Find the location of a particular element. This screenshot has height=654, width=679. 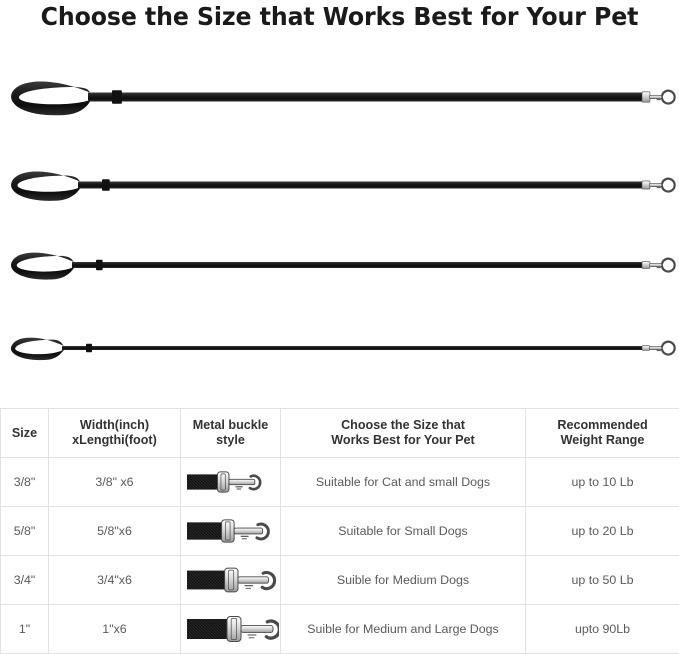

snap-hook-large-icon is located at coordinates (231, 580).